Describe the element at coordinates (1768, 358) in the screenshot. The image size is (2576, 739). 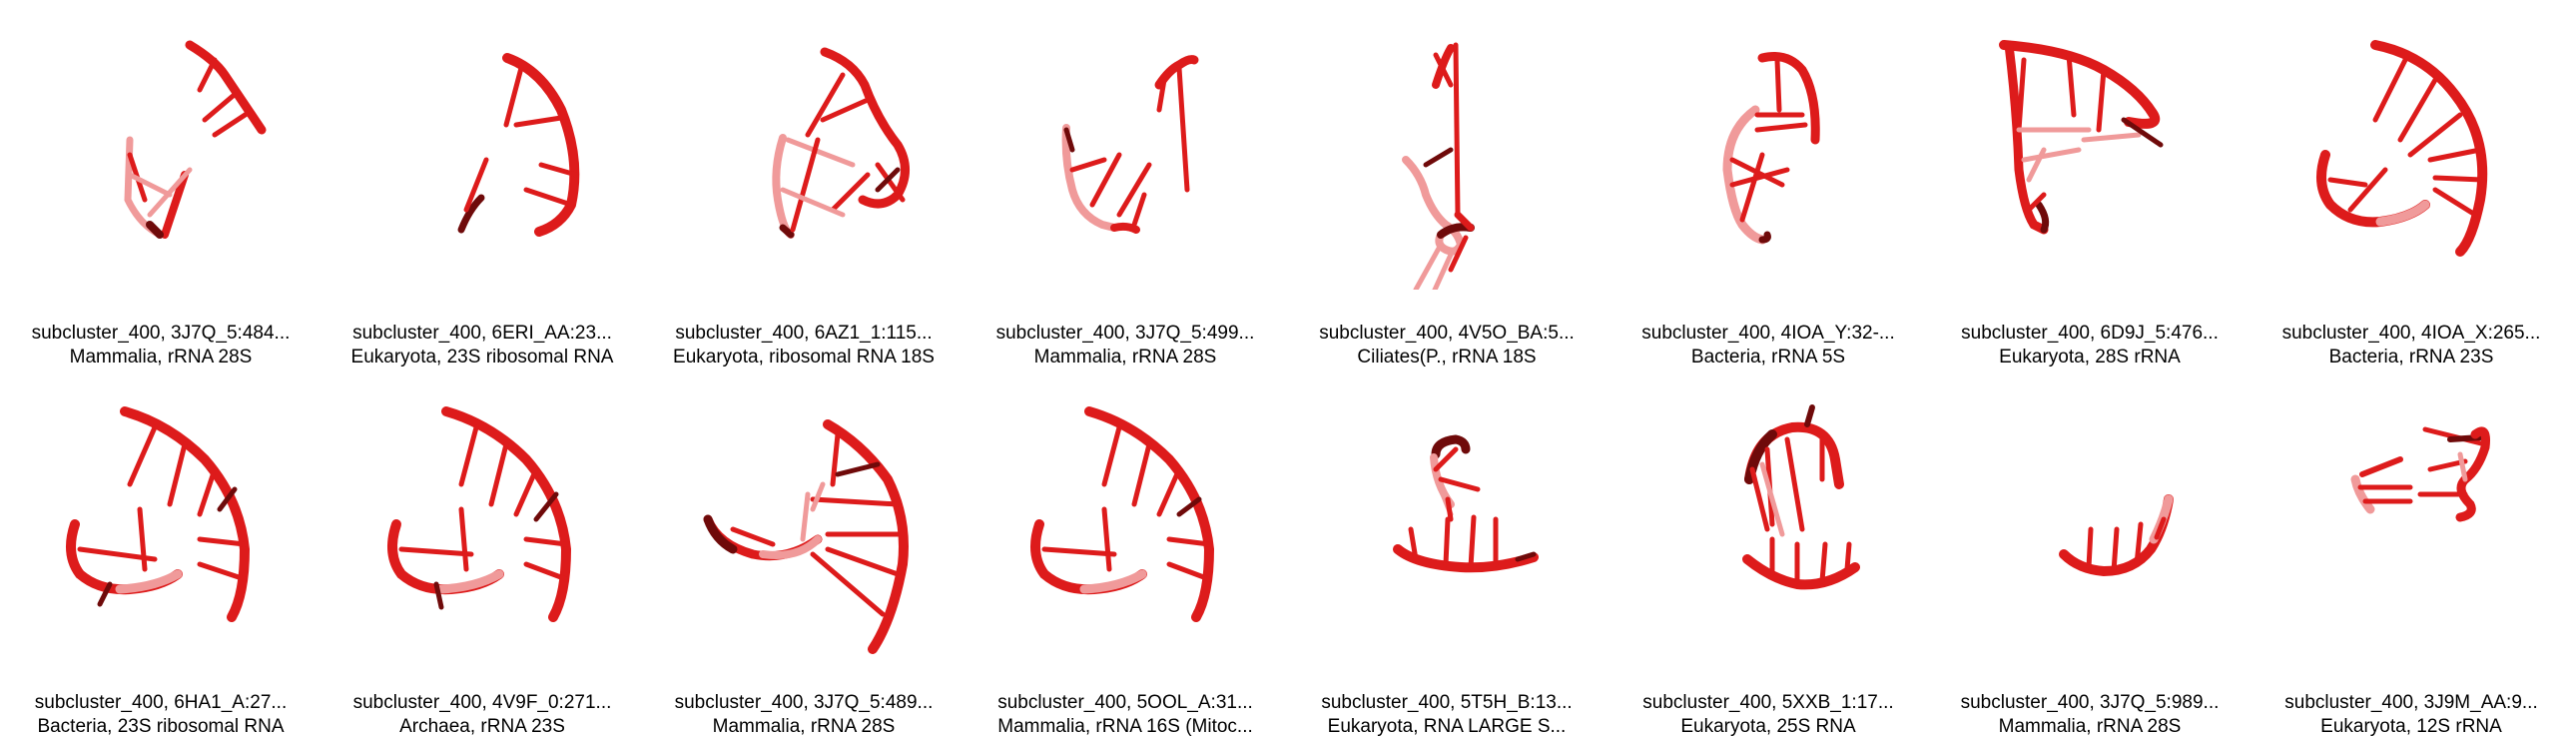
I see `thumbnail-subtitle: Bacteria, rRNA 5S` at that location.